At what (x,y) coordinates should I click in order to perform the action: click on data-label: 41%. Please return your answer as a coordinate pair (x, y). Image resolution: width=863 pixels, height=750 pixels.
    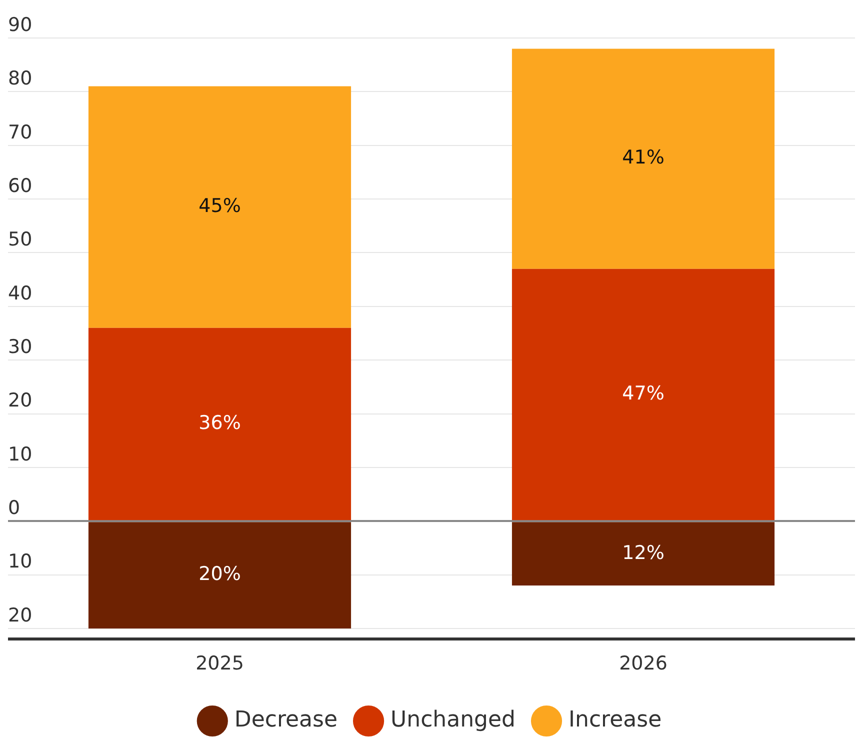
    Looking at the image, I should click on (643, 157).